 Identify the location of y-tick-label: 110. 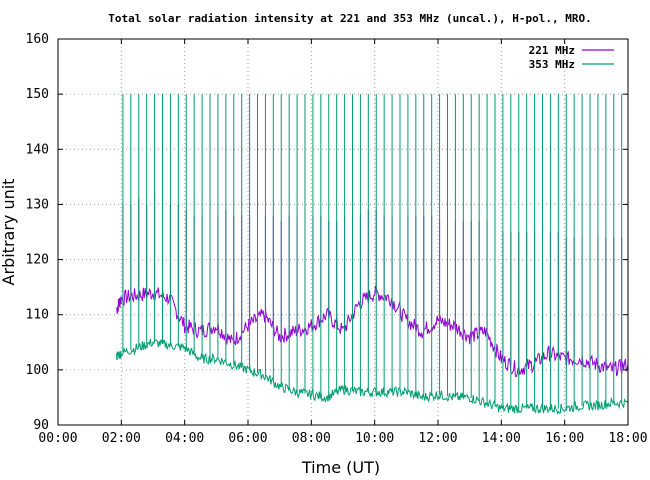
(37, 315).